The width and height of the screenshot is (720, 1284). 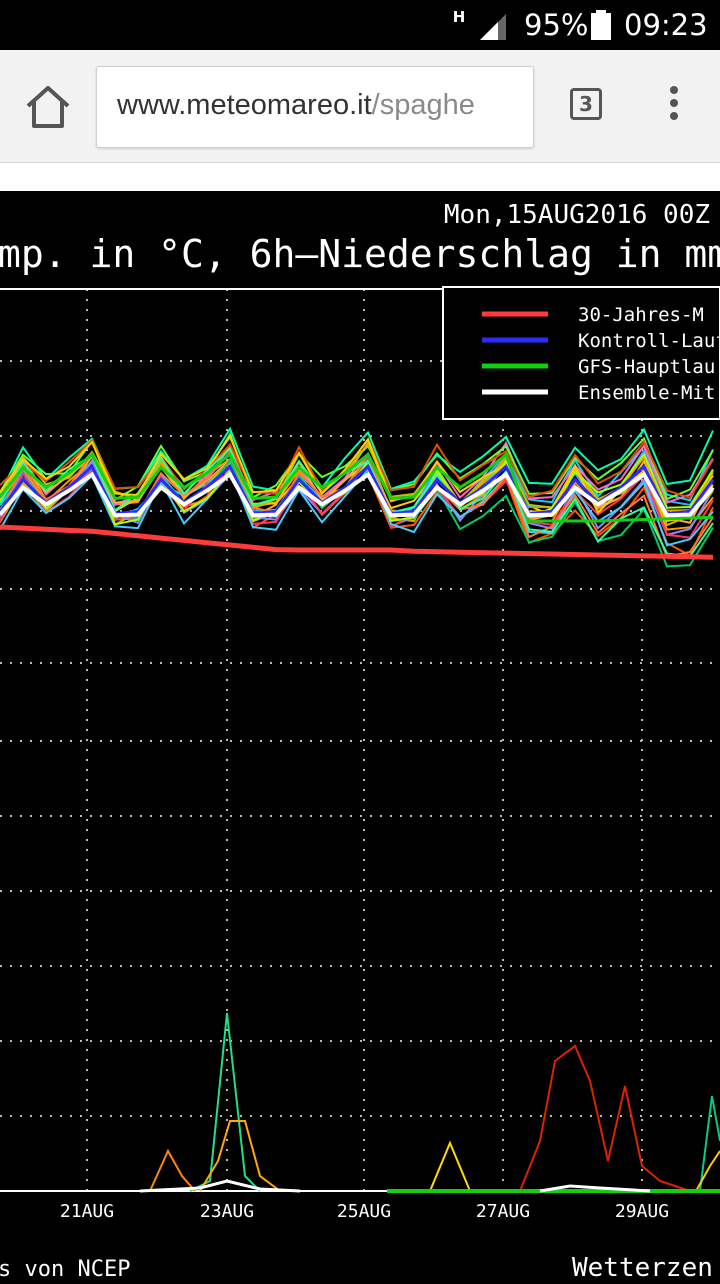 What do you see at coordinates (642, 1211) in the screenshot?
I see `x-tick-label: 29AUG` at bounding box center [642, 1211].